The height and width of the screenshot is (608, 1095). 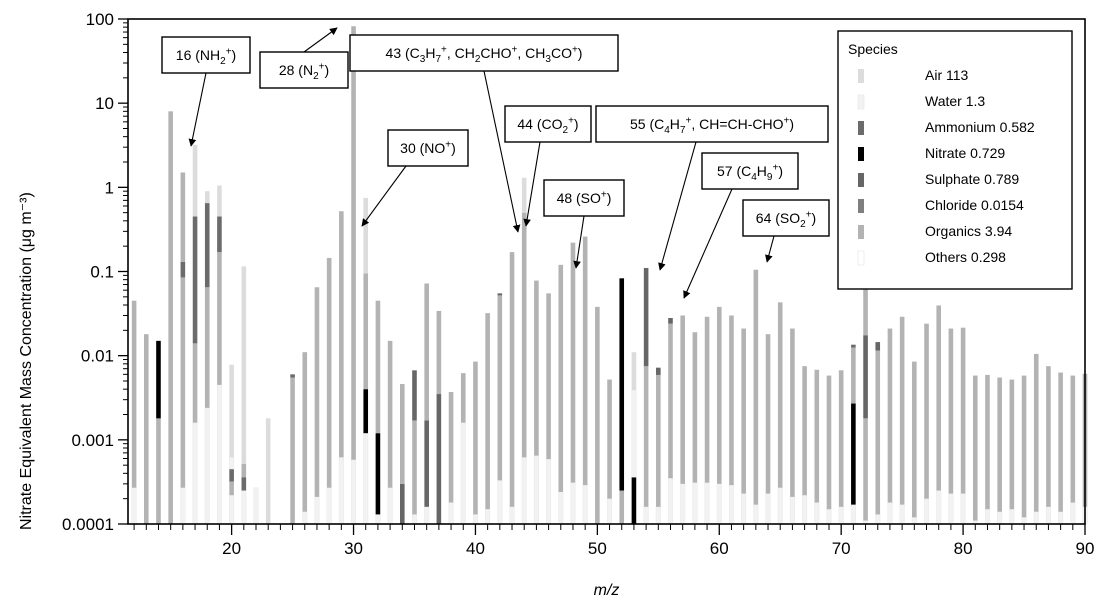 I want to click on annotation-label-part: 3, so click(x=548, y=59).